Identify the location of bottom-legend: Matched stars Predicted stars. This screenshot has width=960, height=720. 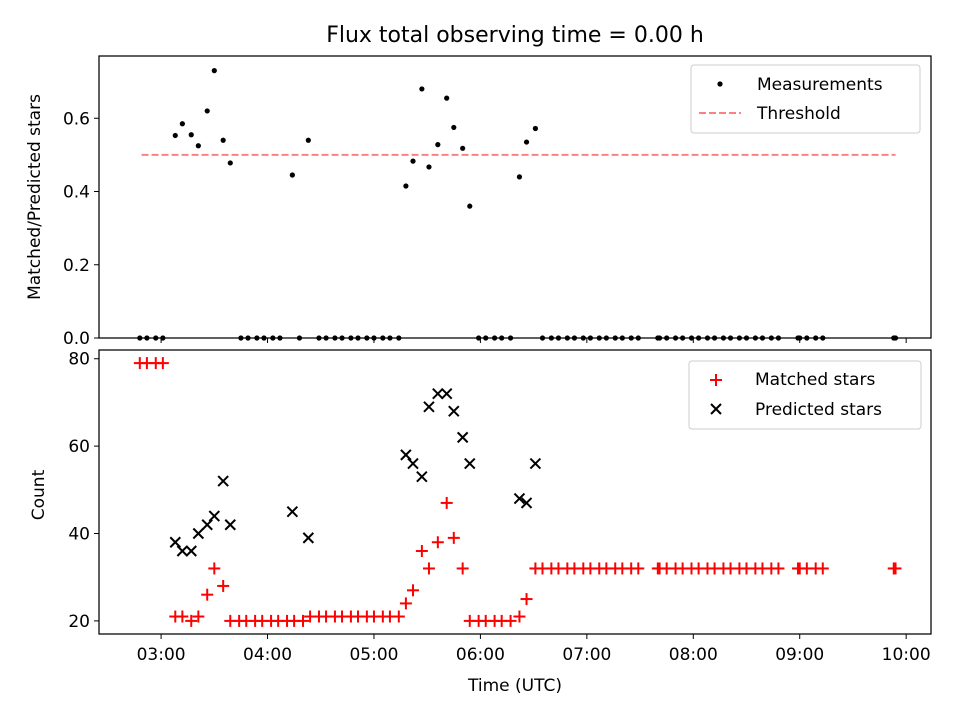
(805, 395).